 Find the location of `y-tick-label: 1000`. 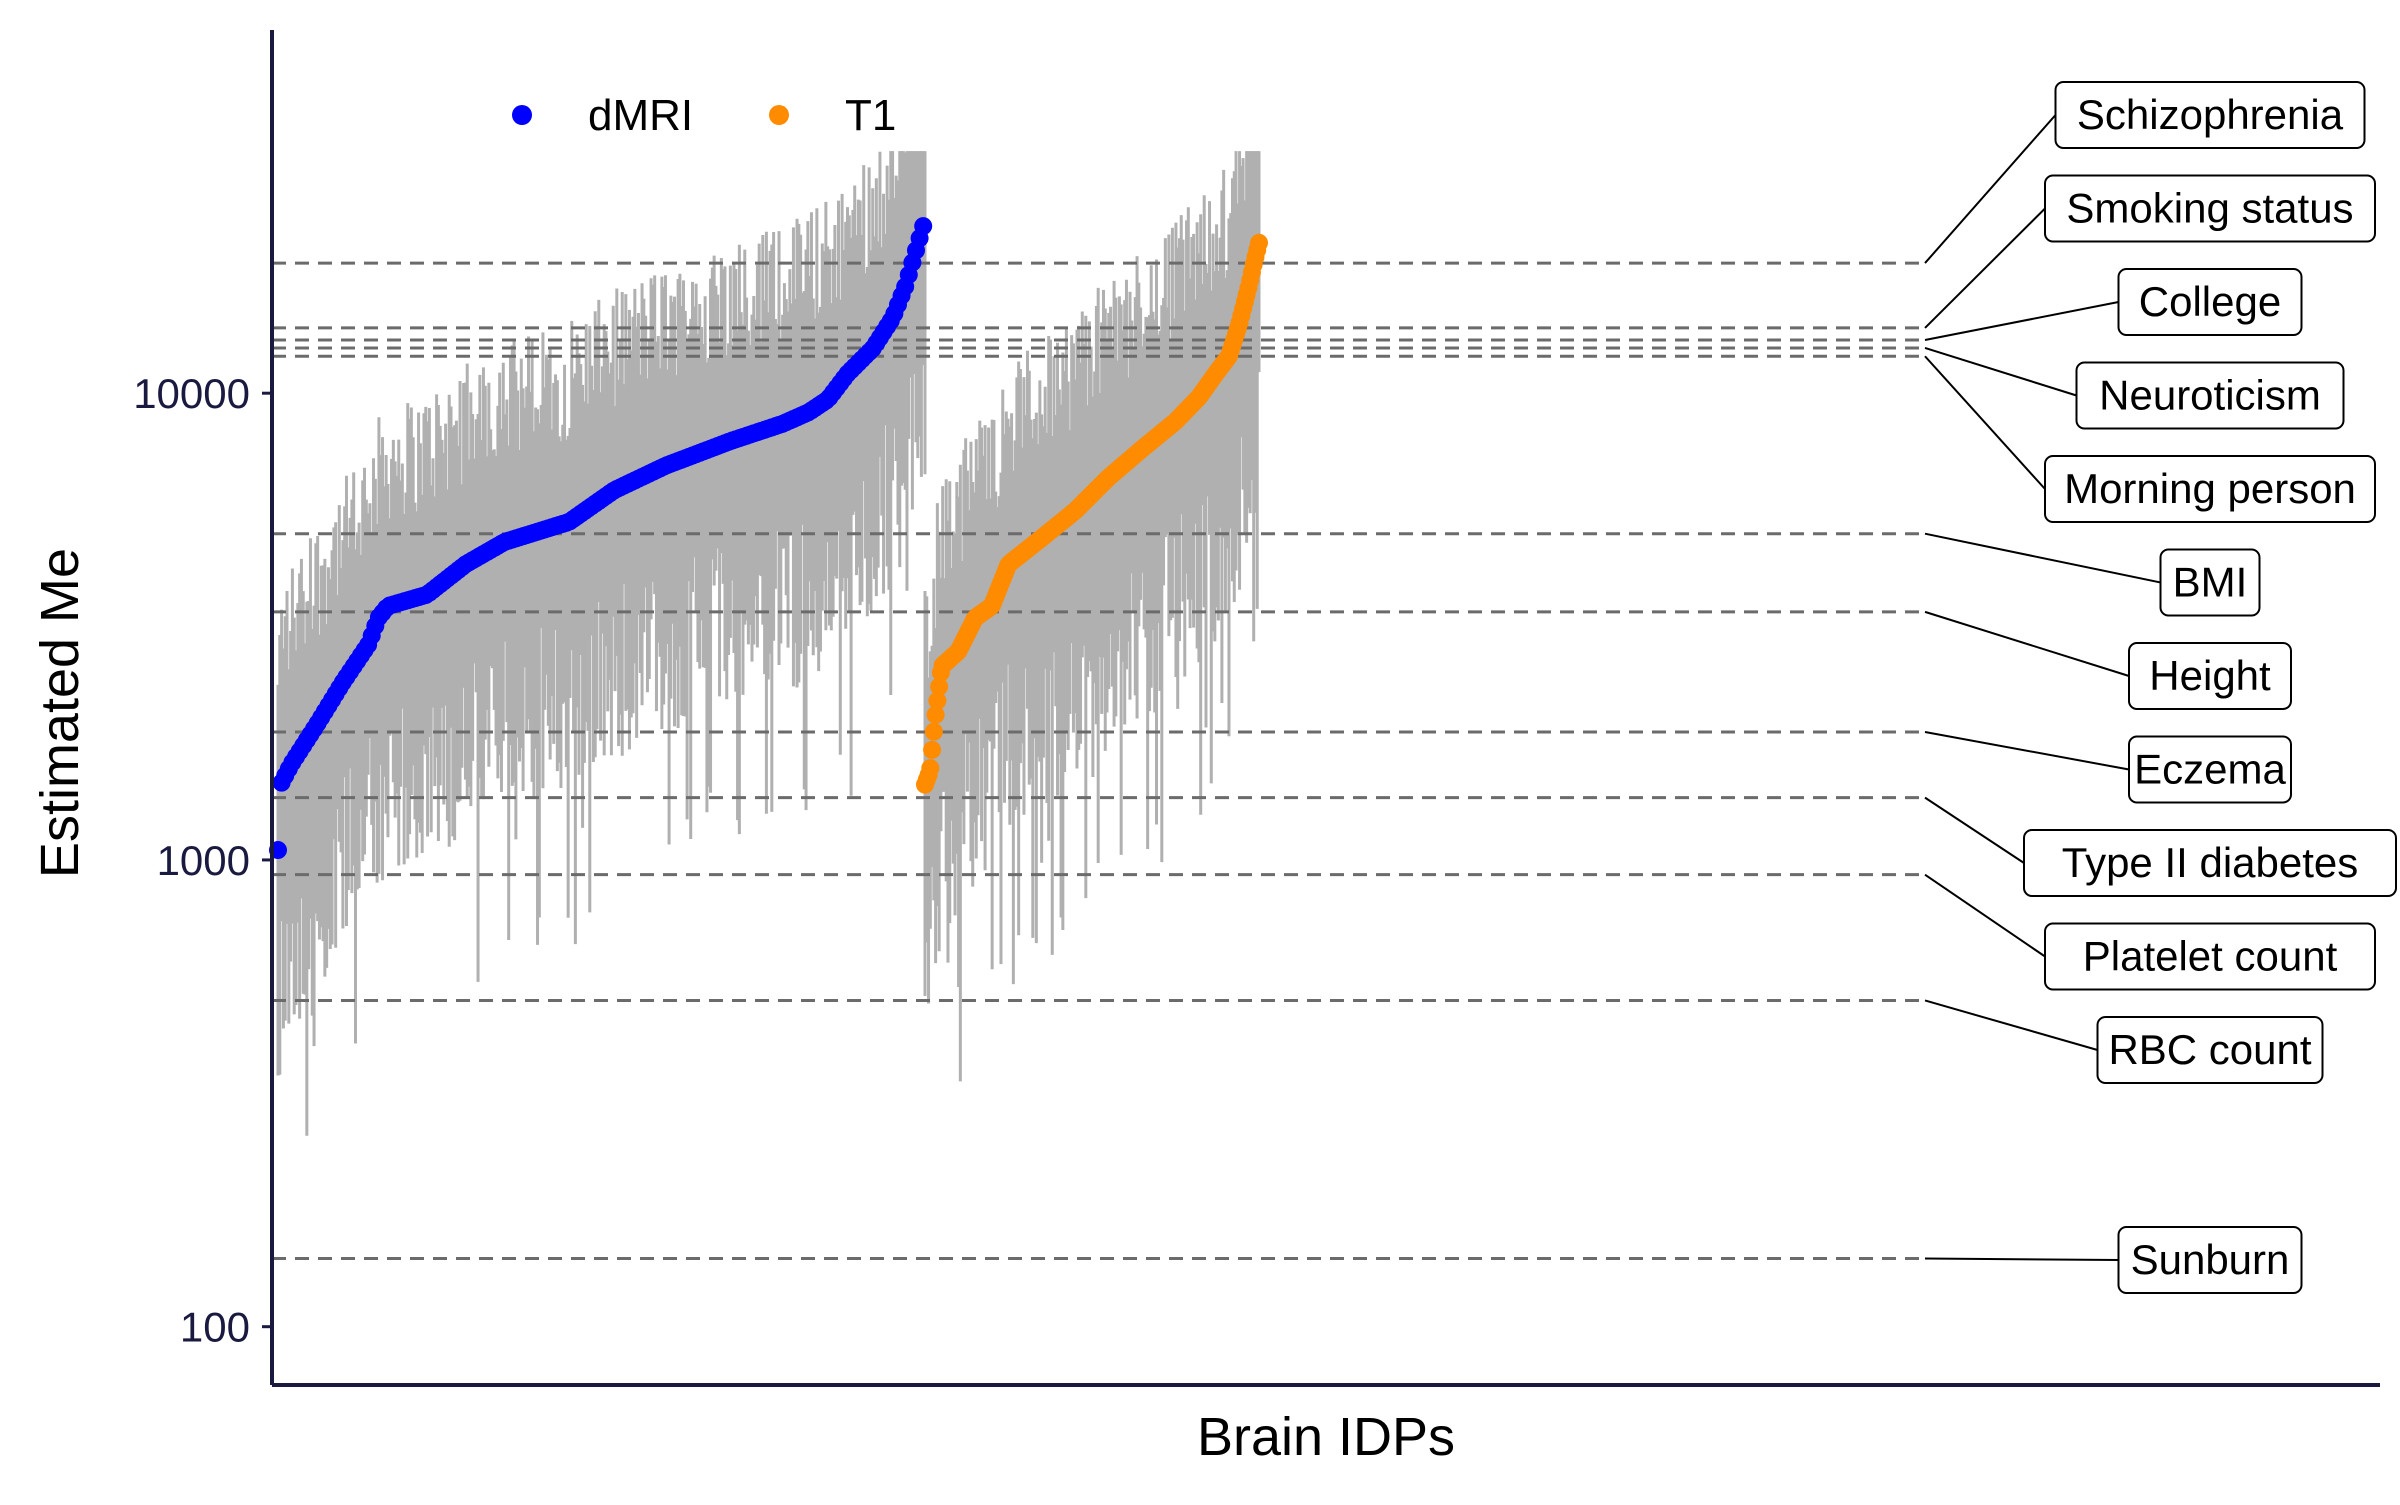

y-tick-label: 1000 is located at coordinates (203, 860).